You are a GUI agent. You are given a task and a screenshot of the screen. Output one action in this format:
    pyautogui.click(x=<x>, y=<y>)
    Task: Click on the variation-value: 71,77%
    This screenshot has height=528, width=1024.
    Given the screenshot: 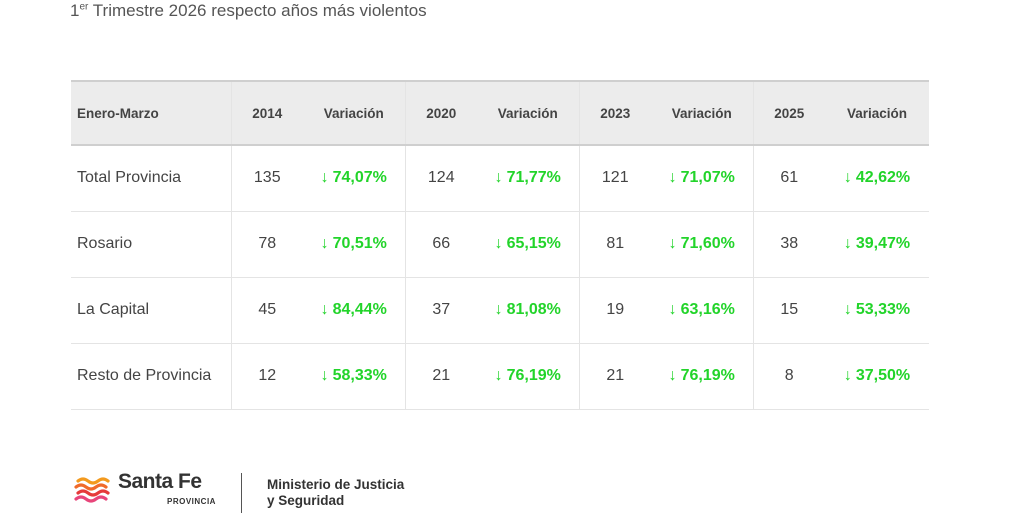 What is the action you would take?
    pyautogui.click(x=533, y=178)
    